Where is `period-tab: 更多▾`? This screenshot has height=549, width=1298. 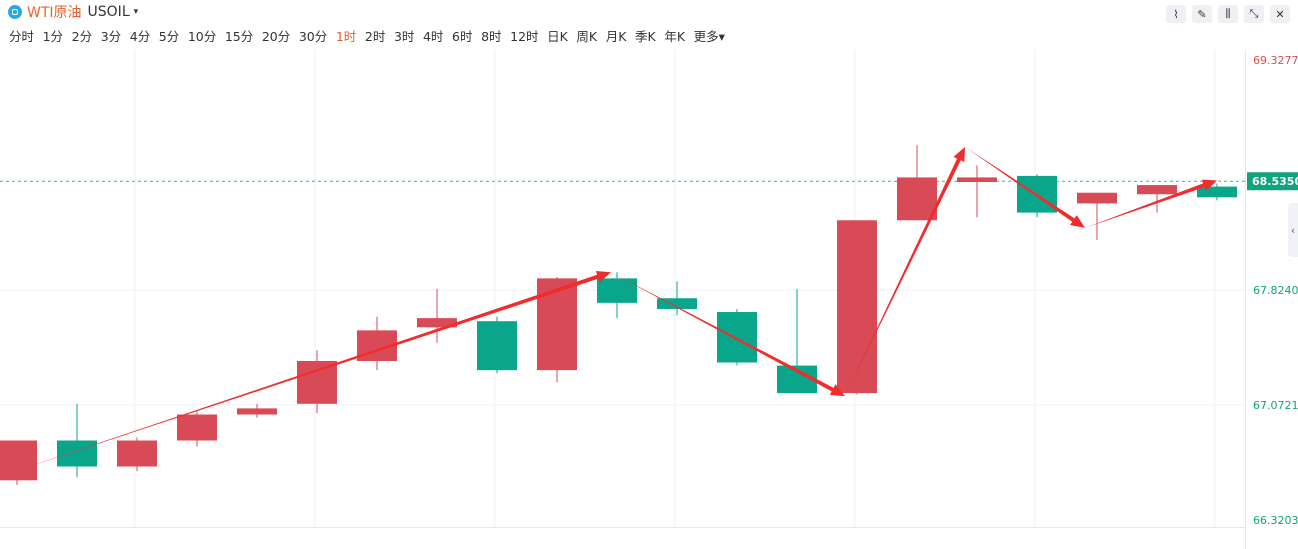
period-tab: 更多▾ is located at coordinates (709, 36).